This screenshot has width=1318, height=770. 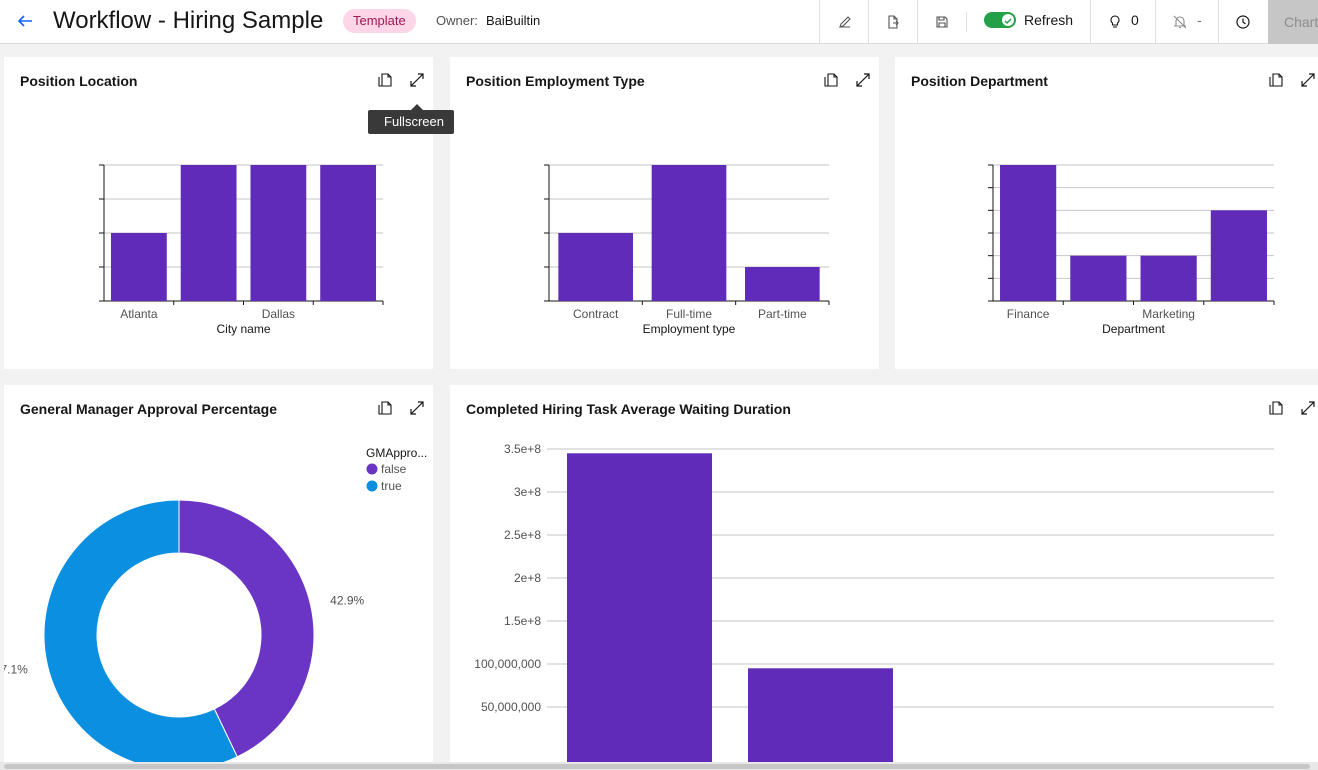 I want to click on y-tick-label: 50,000,000, so click(x=511, y=707).